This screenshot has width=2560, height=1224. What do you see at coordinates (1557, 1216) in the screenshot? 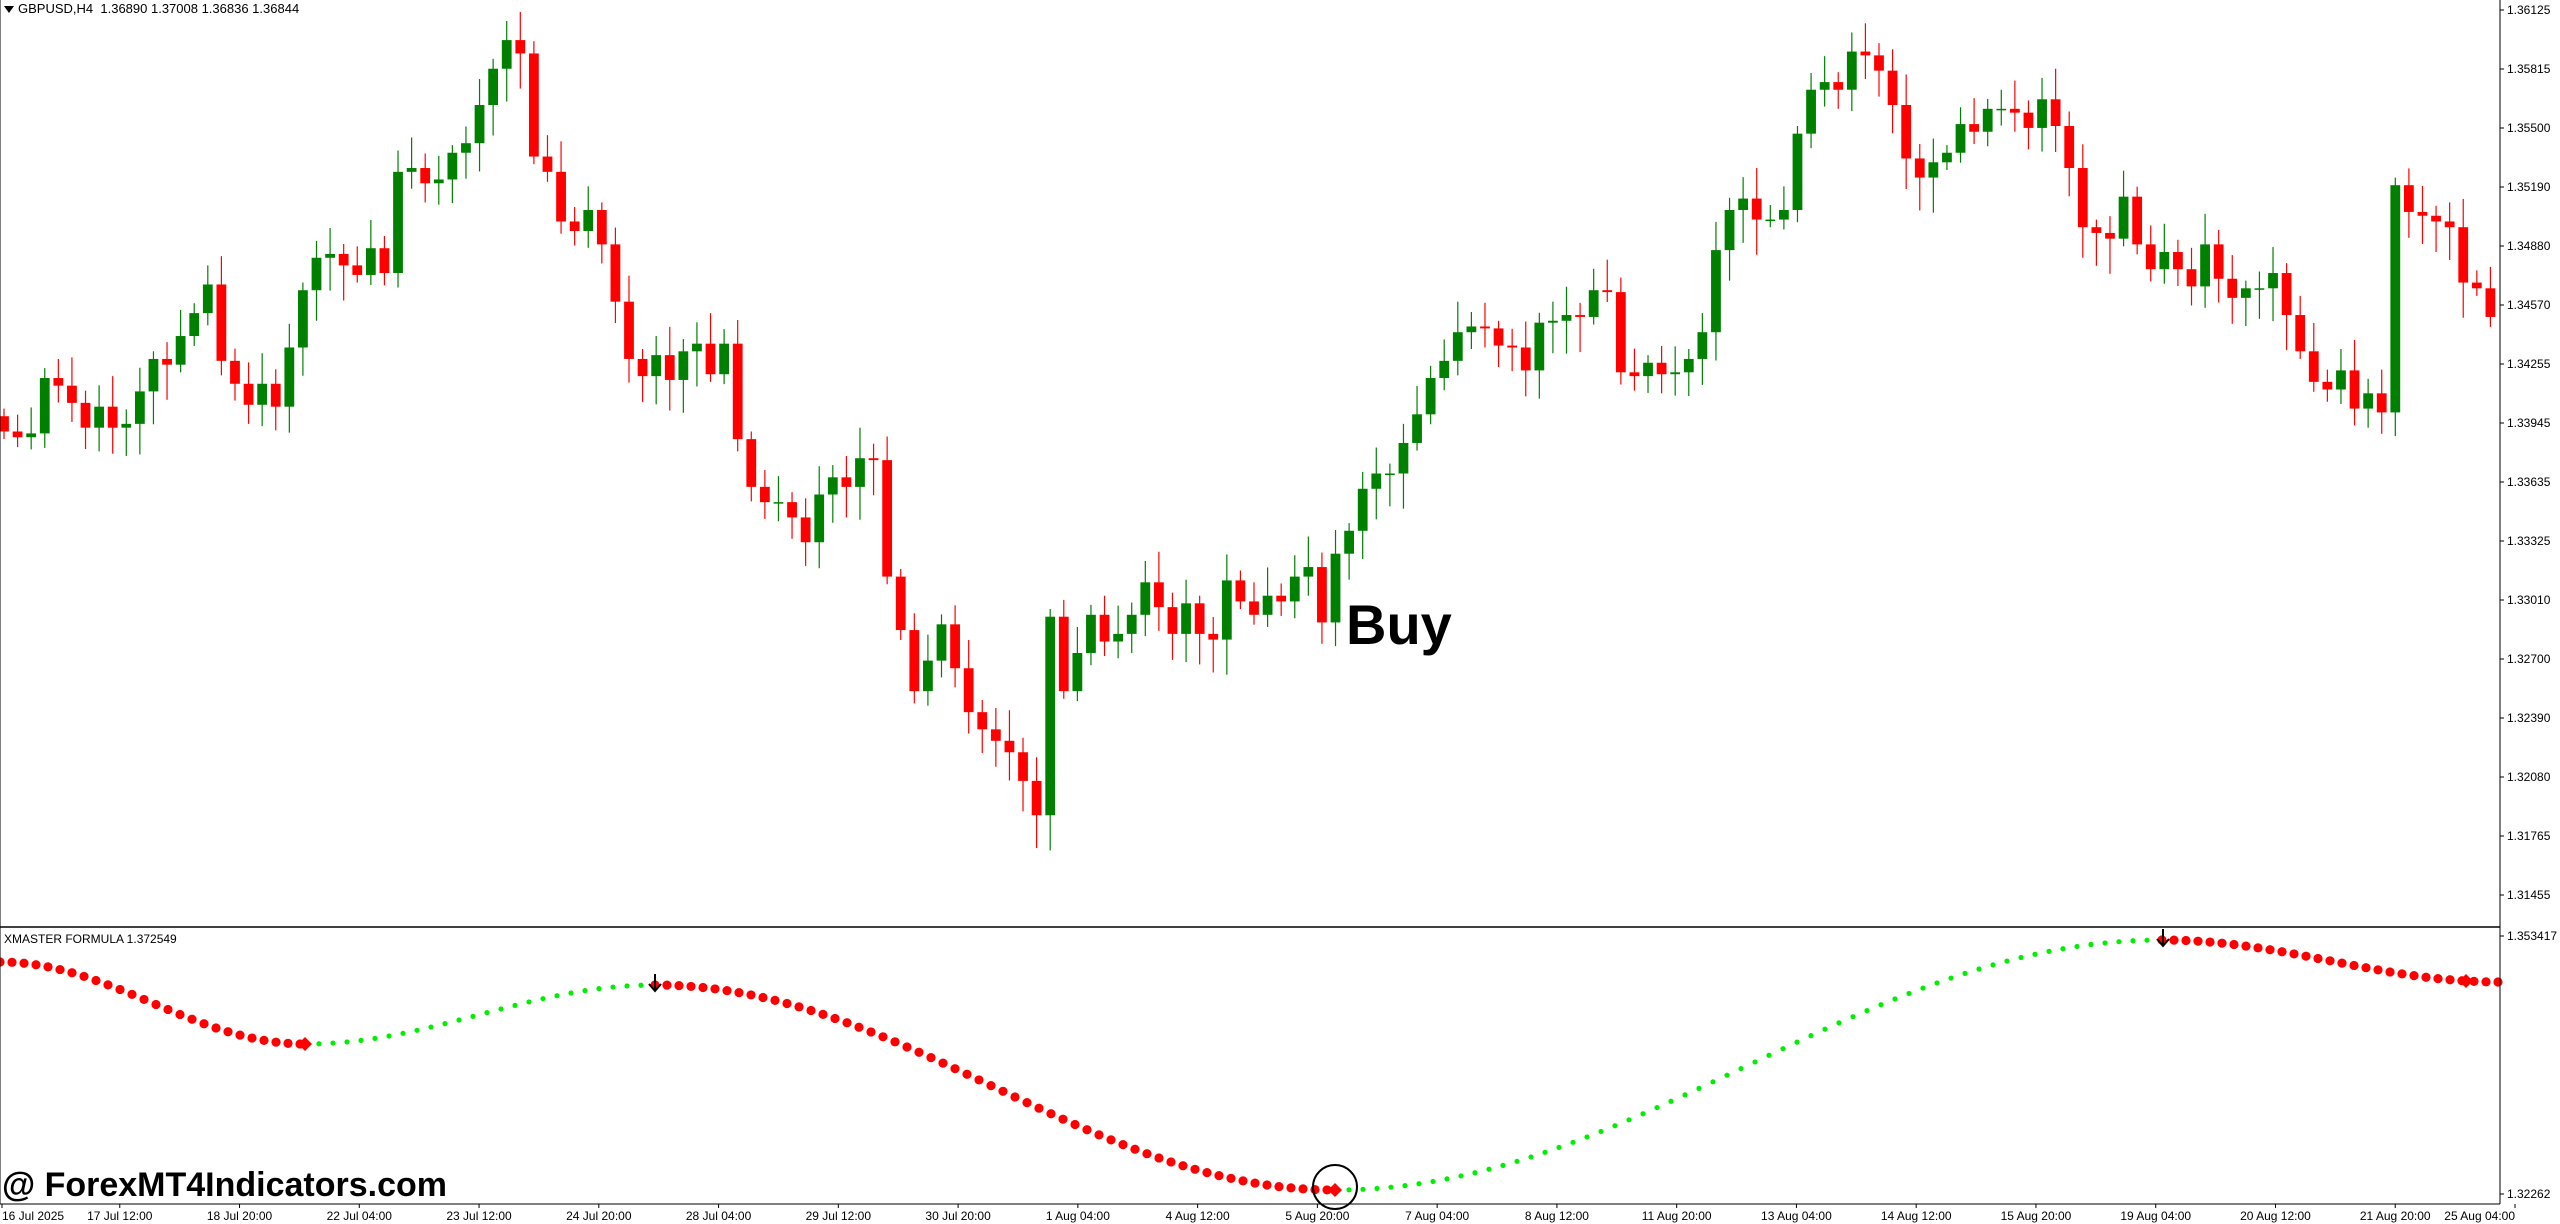
I see `time-tick-label: 8 Aug 12:00` at bounding box center [1557, 1216].